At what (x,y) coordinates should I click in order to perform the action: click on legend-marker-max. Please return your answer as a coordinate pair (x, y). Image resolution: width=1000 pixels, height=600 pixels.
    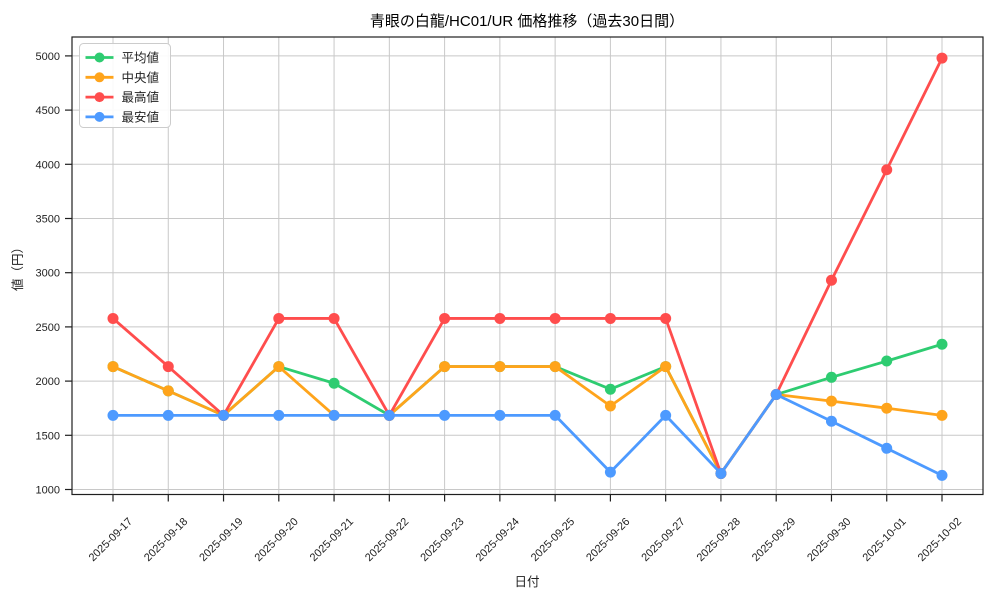
    Looking at the image, I should click on (99, 97).